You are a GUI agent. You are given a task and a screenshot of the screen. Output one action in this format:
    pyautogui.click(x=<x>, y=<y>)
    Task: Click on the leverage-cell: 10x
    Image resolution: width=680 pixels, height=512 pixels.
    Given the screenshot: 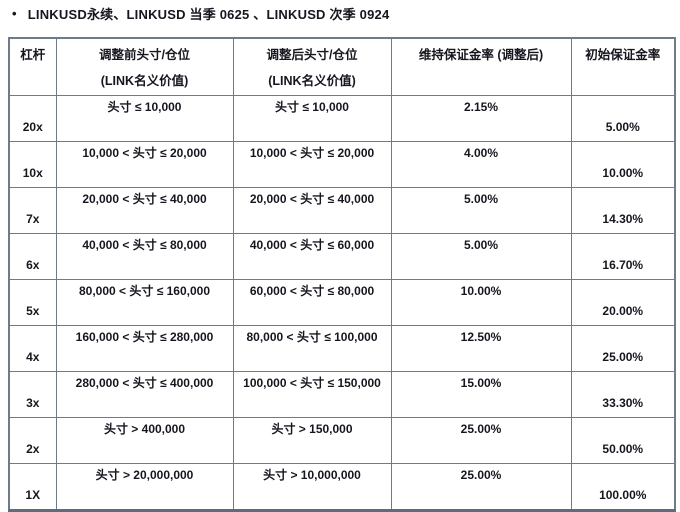 What is the action you would take?
    pyautogui.click(x=32, y=164)
    